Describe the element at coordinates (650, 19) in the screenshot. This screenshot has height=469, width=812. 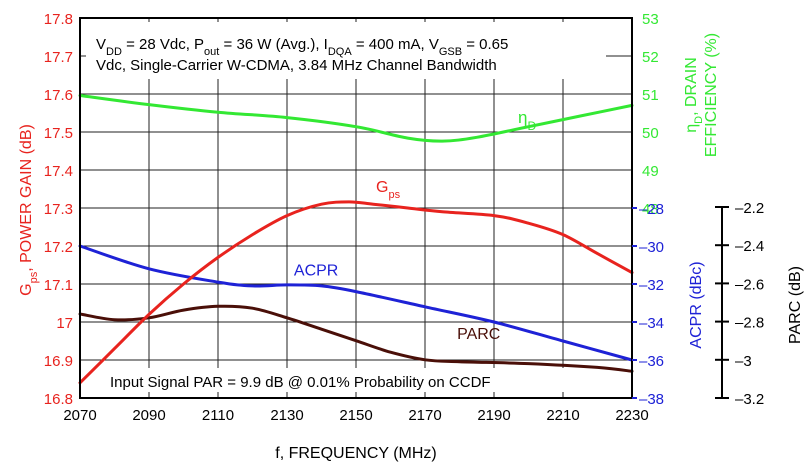
I see `efficiency-tick-label: 53` at that location.